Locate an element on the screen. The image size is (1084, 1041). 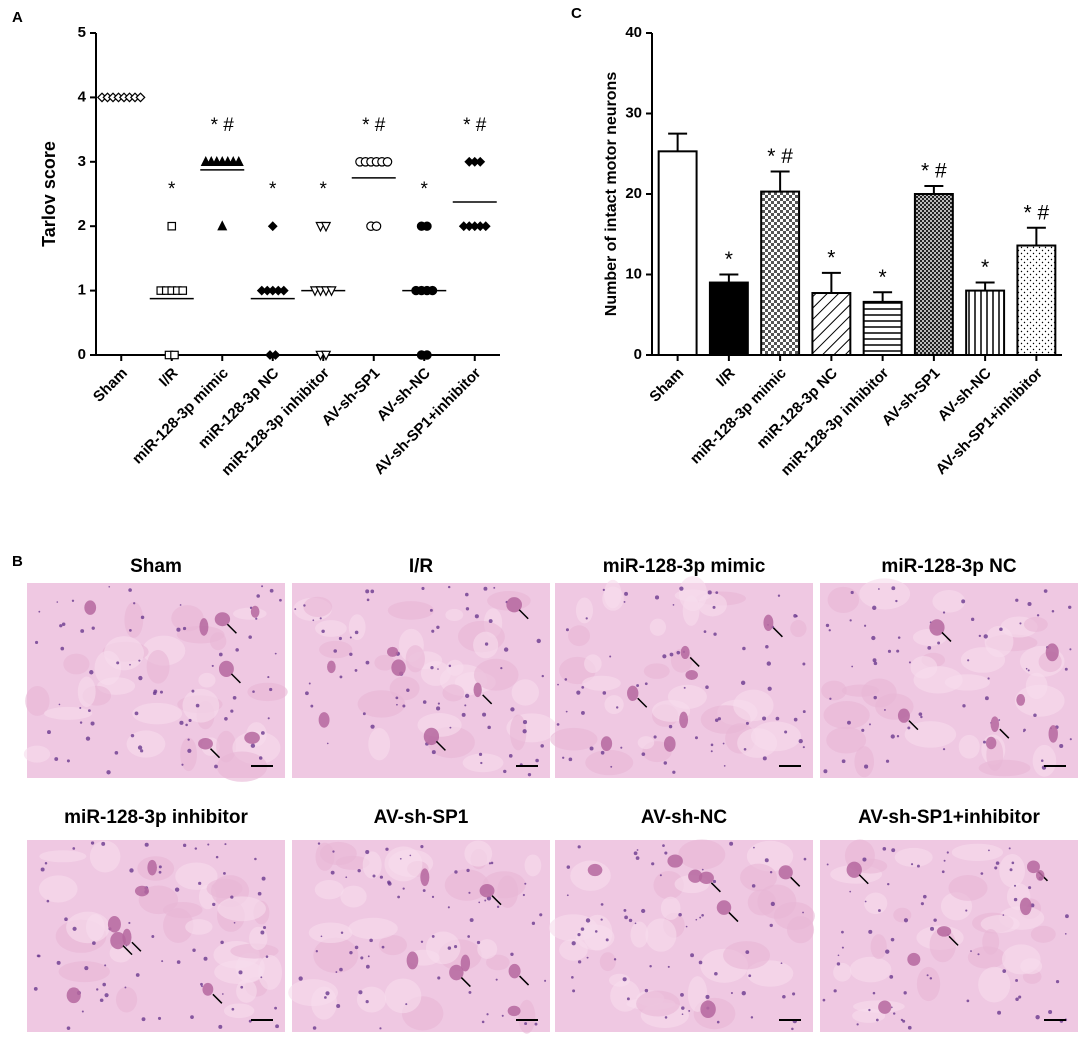
y-axis-label: Number of intact motor neurons is located at coordinates (611, 194).